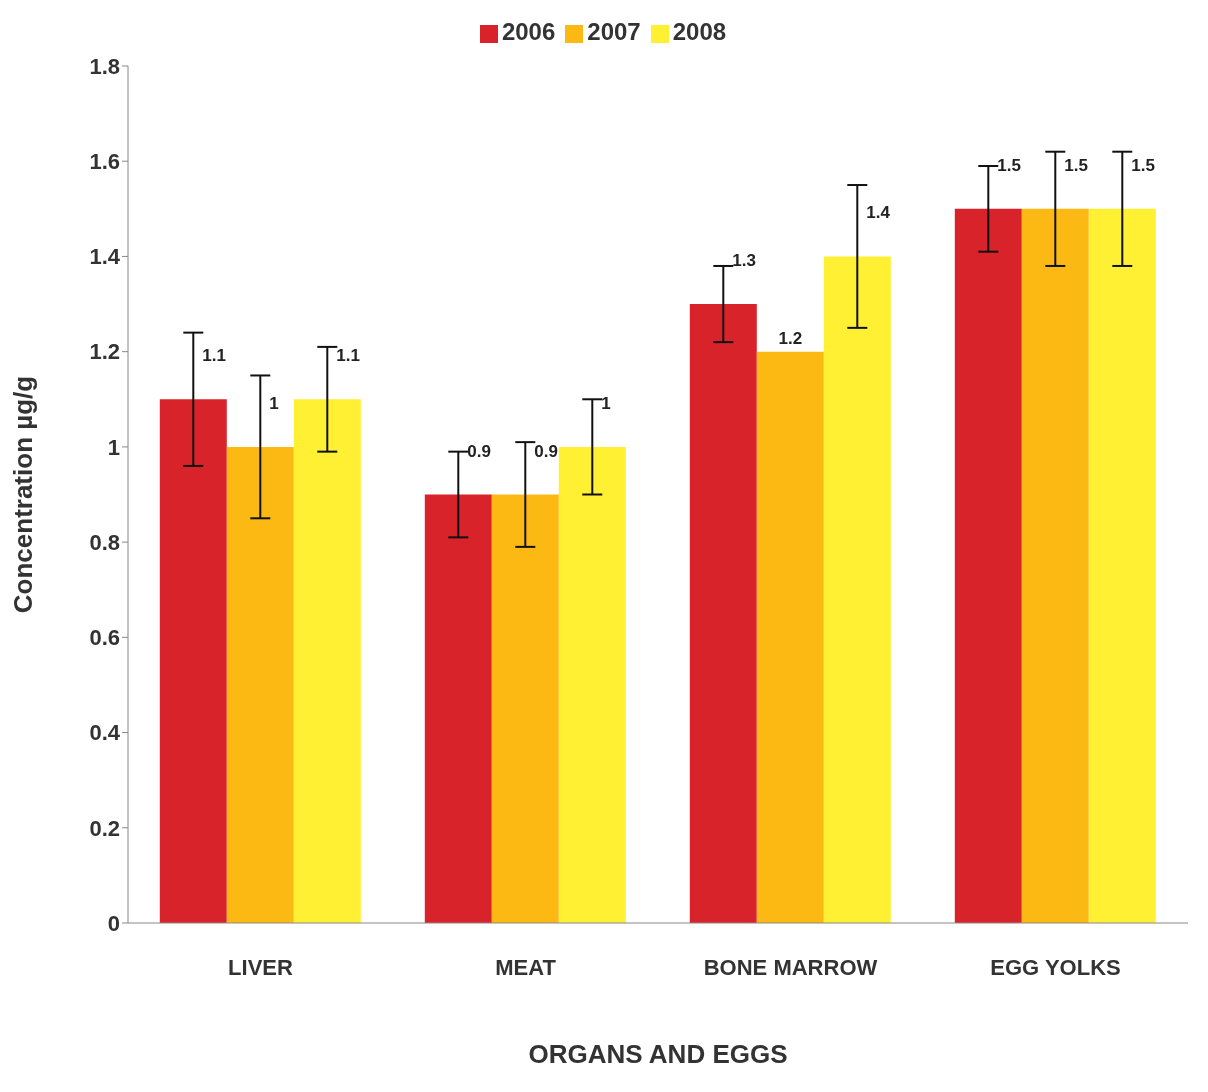 The width and height of the screenshot is (1208, 1092). What do you see at coordinates (699, 31) in the screenshot?
I see `legend-label: 2008` at bounding box center [699, 31].